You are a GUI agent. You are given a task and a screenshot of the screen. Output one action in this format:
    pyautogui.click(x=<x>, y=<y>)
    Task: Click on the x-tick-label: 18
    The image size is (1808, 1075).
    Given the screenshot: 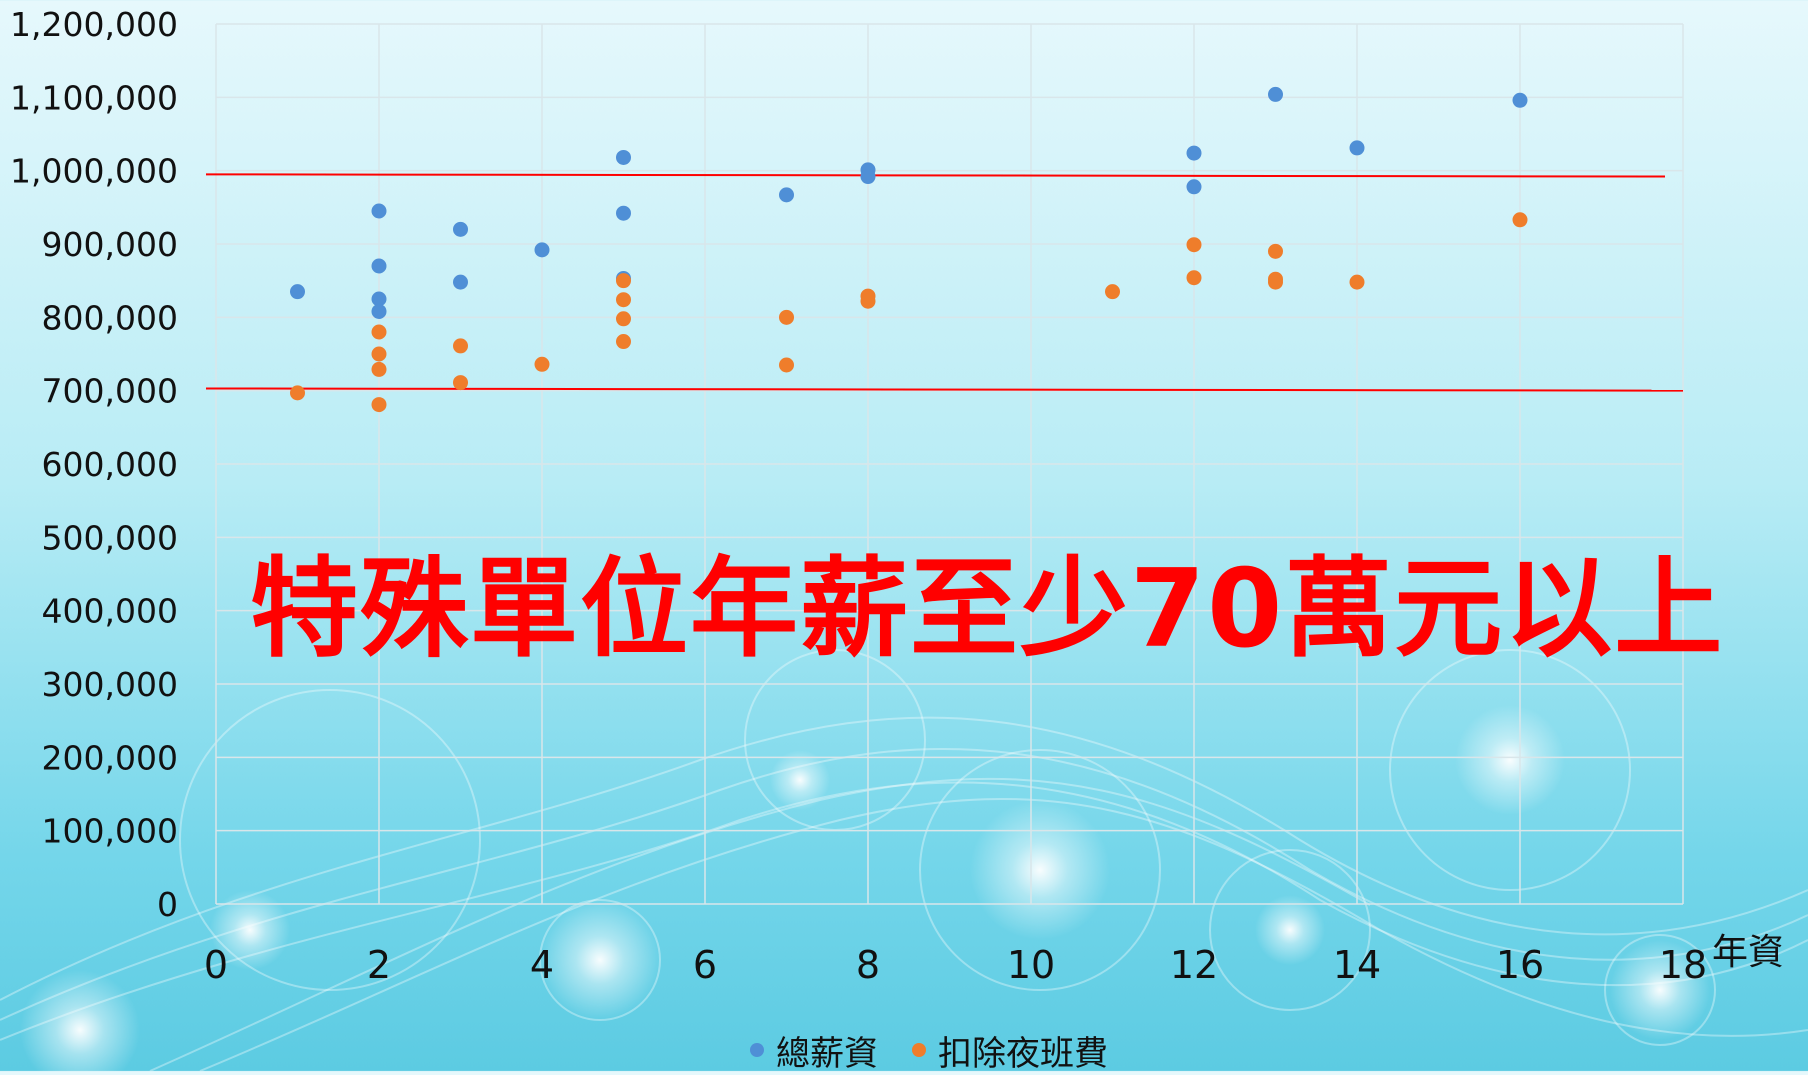 What is the action you would take?
    pyautogui.click(x=1683, y=965)
    